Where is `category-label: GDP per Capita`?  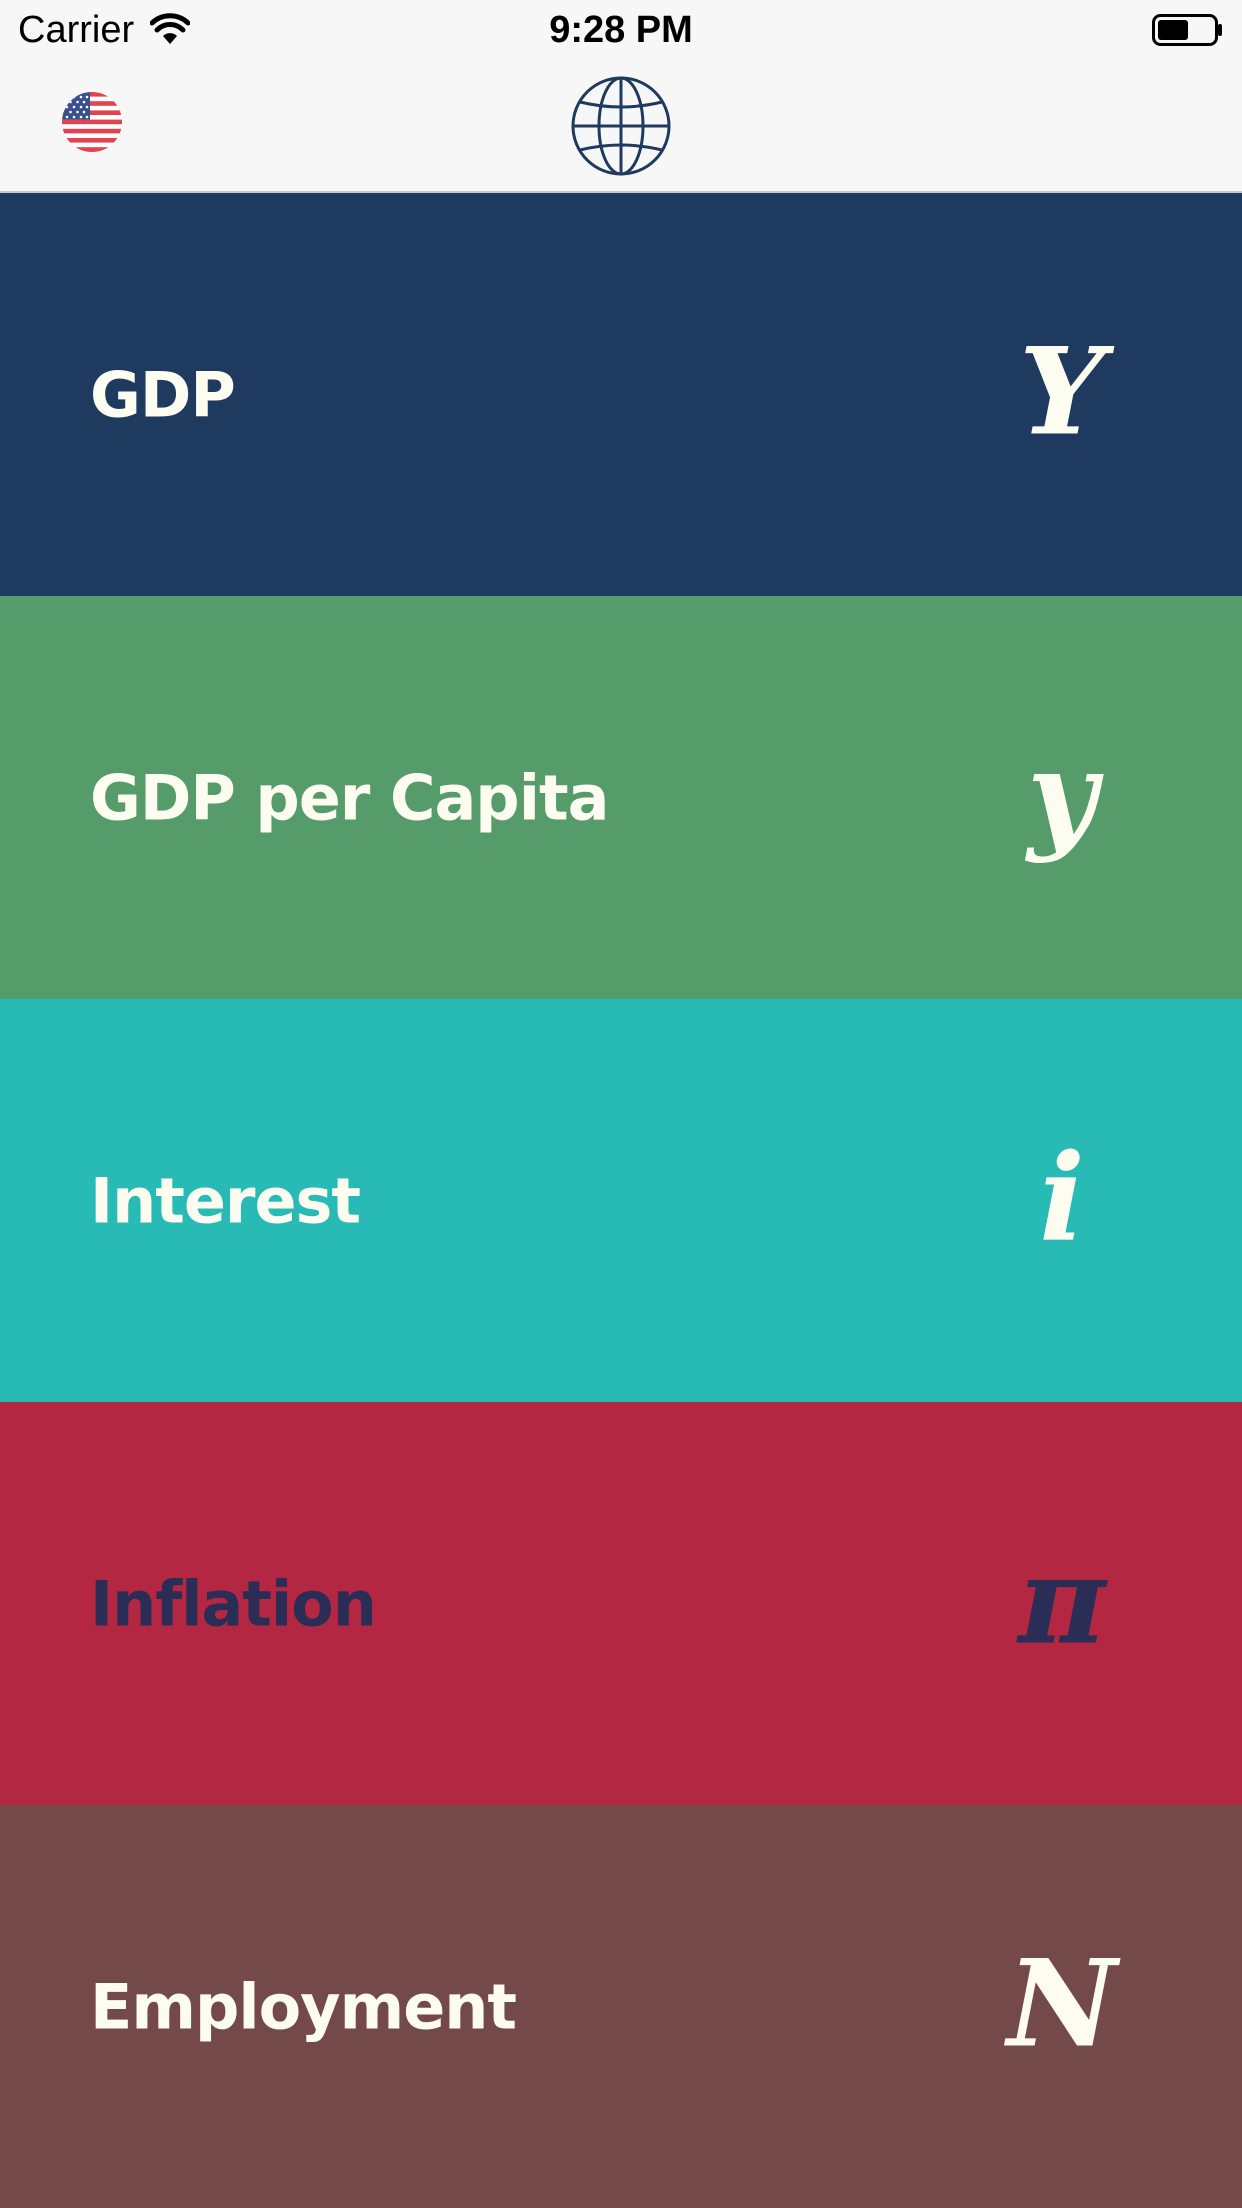
category-label: GDP per Capita is located at coordinates (349, 797).